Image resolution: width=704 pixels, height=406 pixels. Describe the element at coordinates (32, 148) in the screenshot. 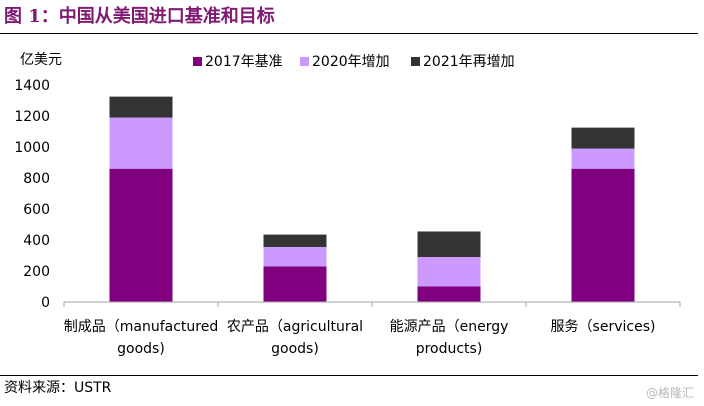

I see `y-tick-label-5: 1000` at that location.